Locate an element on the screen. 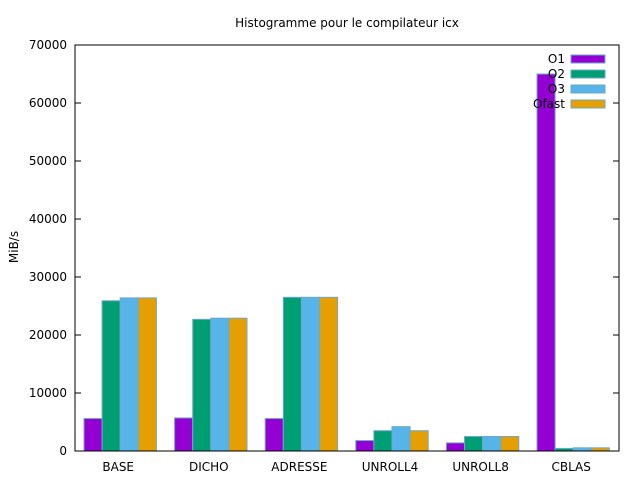 This screenshot has height=484, width=640. legend-swatch-o1 is located at coordinates (588, 59).